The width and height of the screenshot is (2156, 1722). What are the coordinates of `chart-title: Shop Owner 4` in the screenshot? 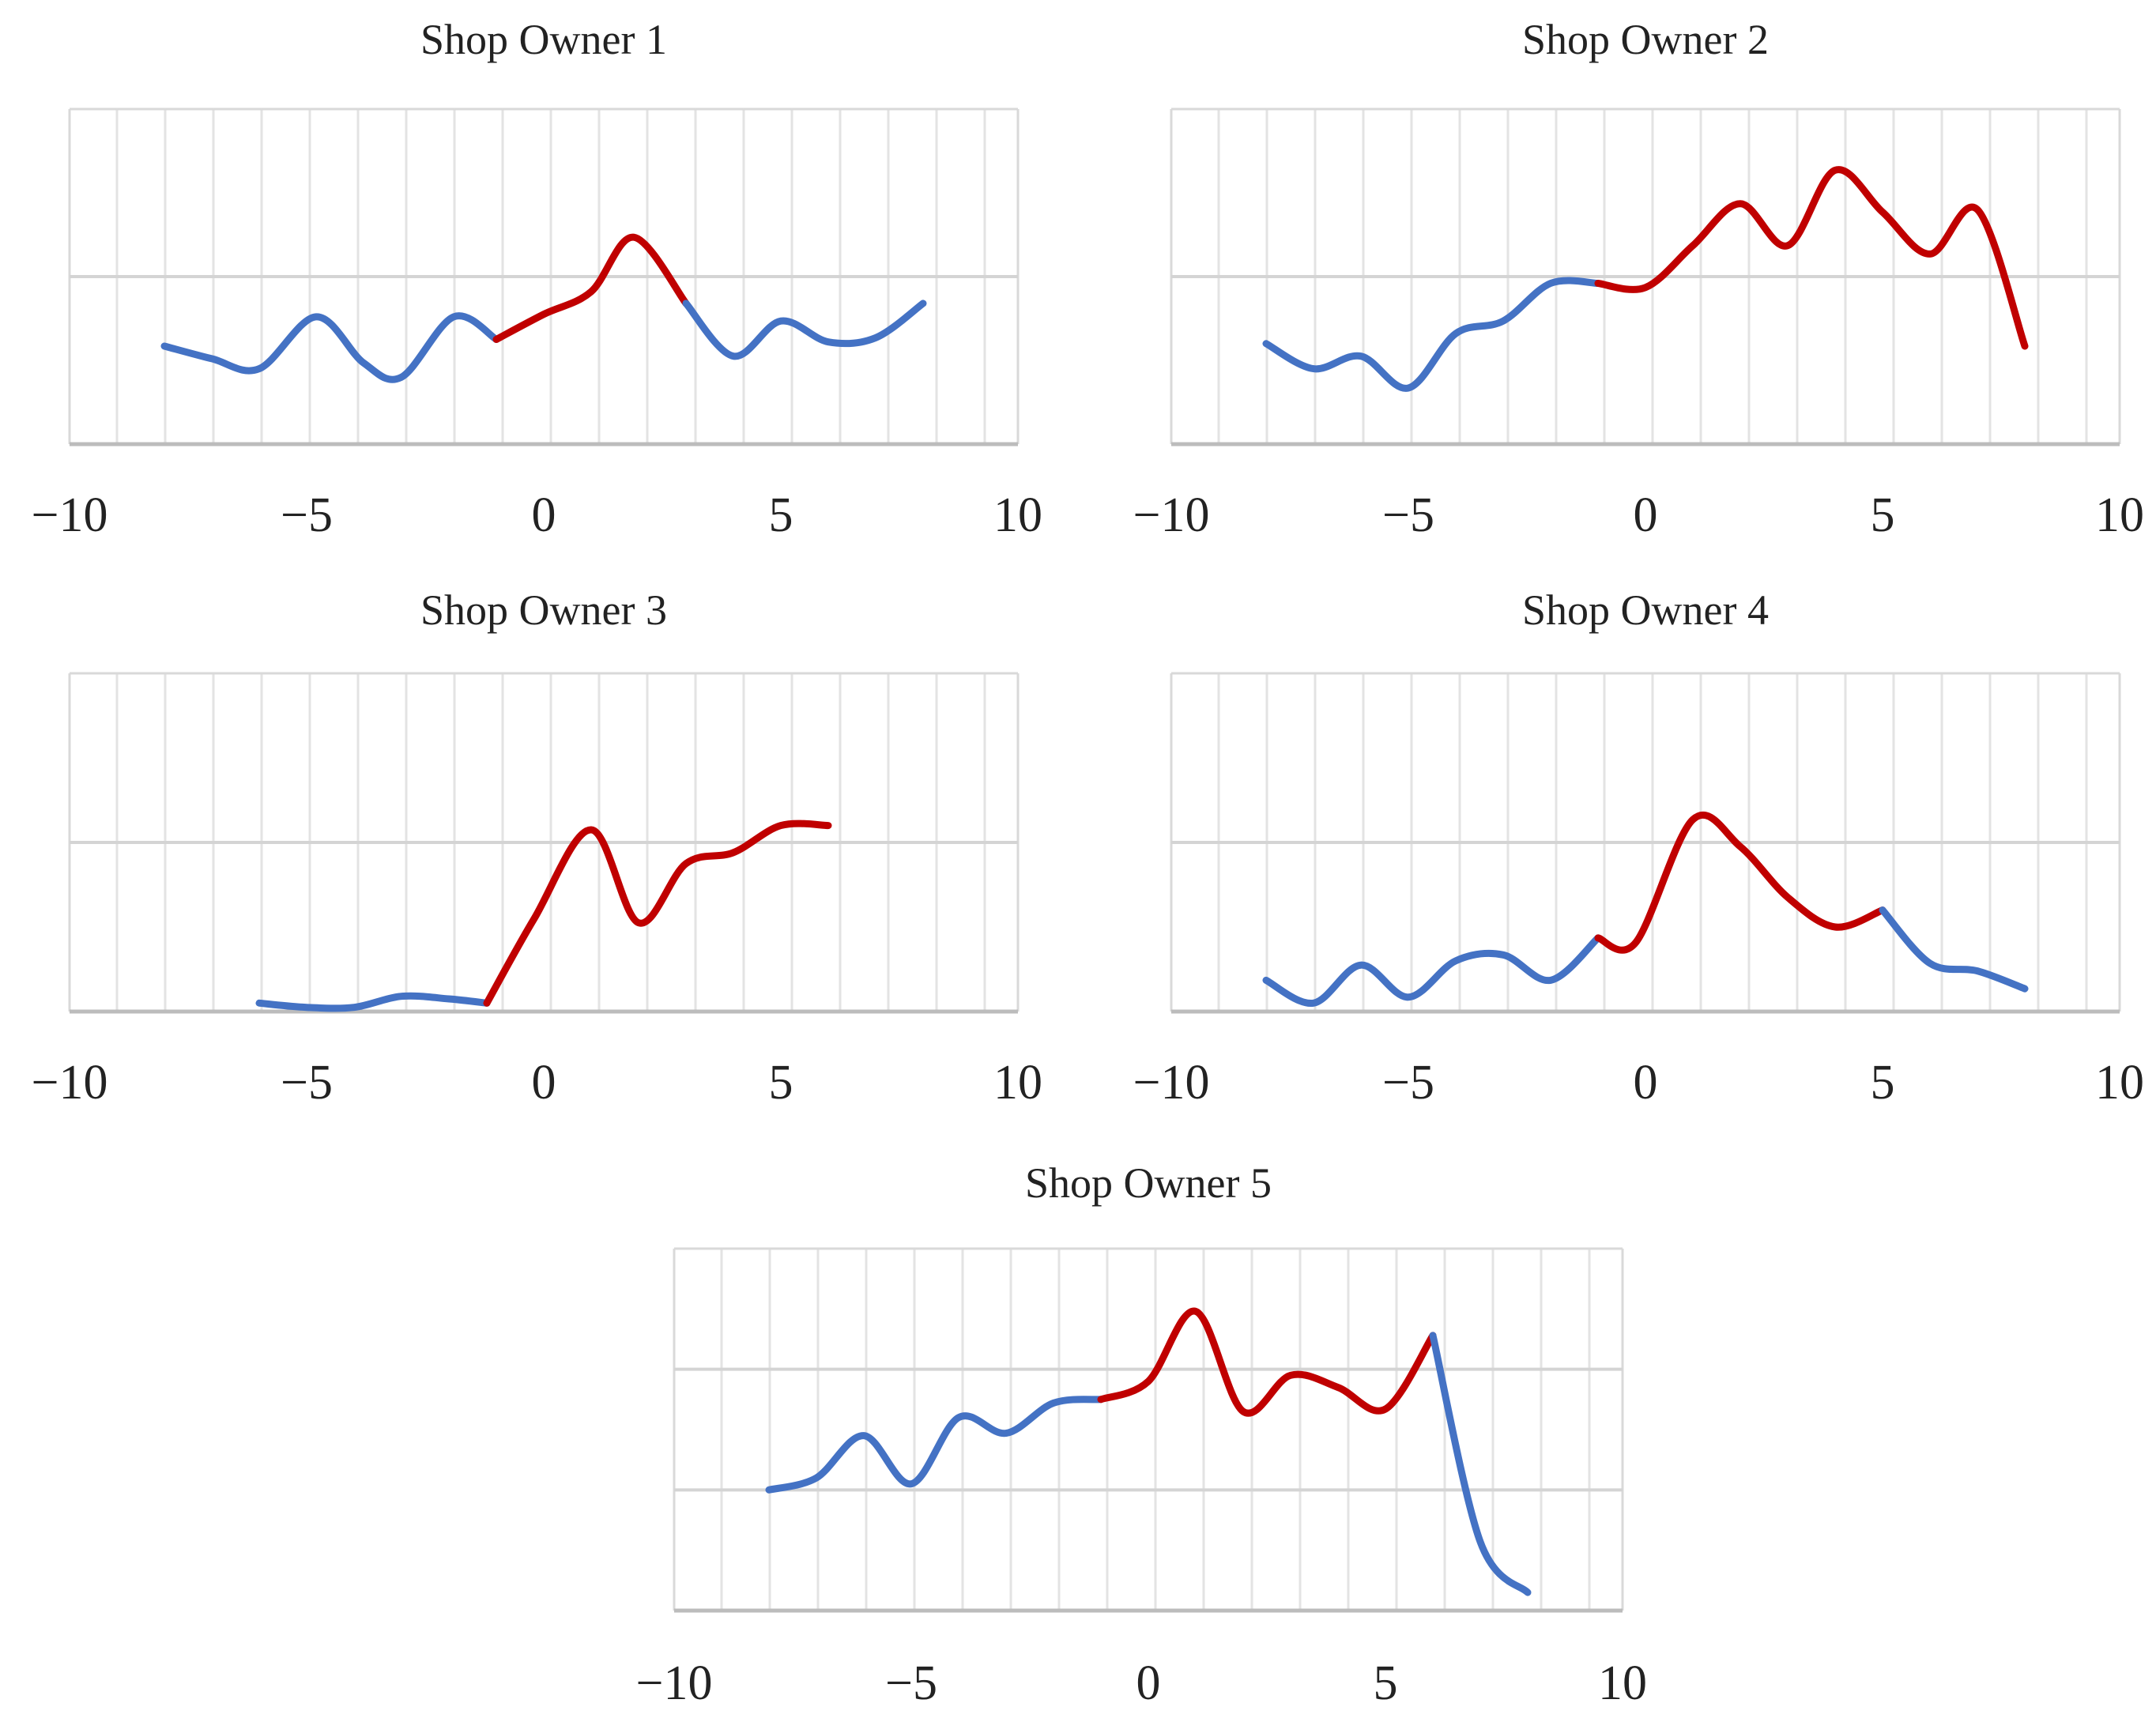 It's located at (1645, 610).